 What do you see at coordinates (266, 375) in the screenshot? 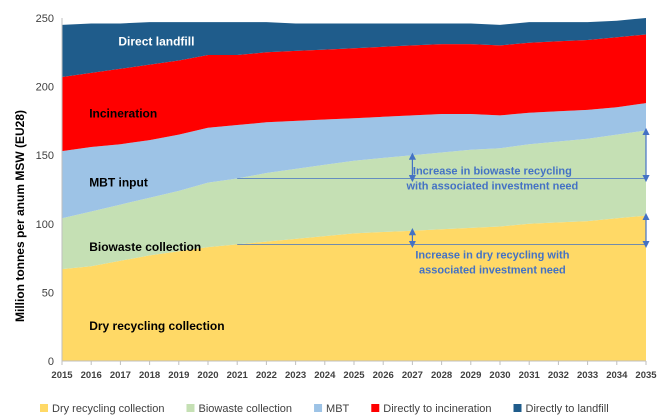
I see `x-tick-label: 2022` at bounding box center [266, 375].